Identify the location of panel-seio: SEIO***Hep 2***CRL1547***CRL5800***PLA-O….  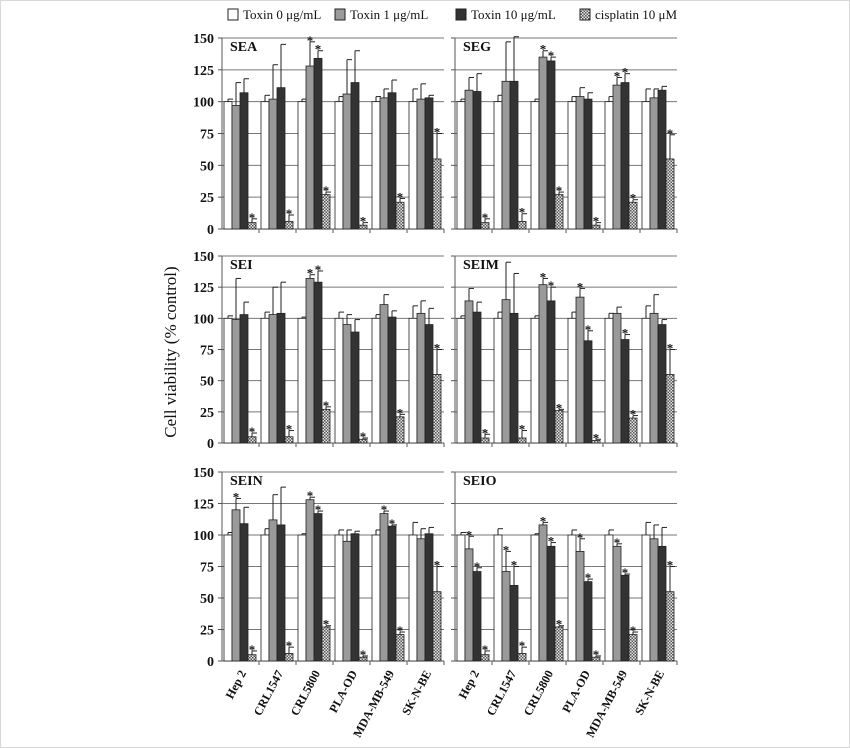
(564, 605).